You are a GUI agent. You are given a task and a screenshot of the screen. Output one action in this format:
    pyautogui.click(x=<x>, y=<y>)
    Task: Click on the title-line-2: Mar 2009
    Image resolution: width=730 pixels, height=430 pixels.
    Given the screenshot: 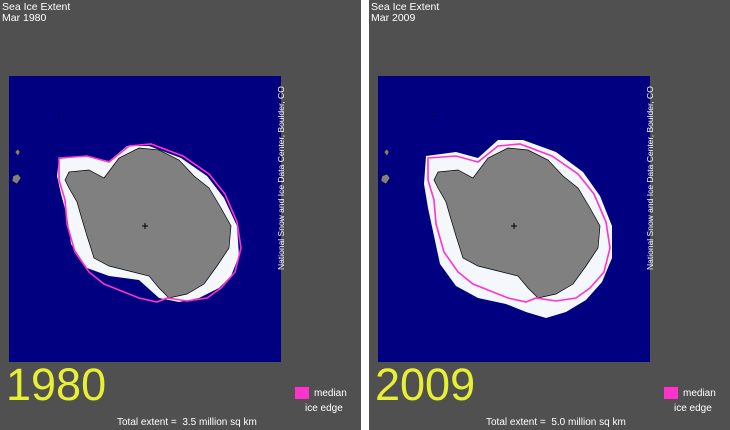 What is the action you would take?
    pyautogui.click(x=393, y=18)
    